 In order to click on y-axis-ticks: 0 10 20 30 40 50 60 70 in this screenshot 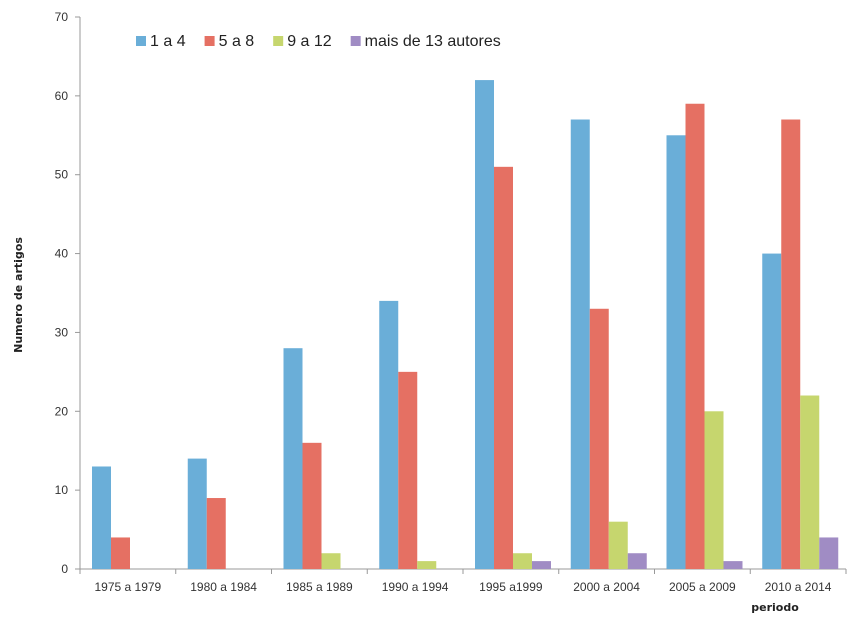, I will do `click(67, 293)`.